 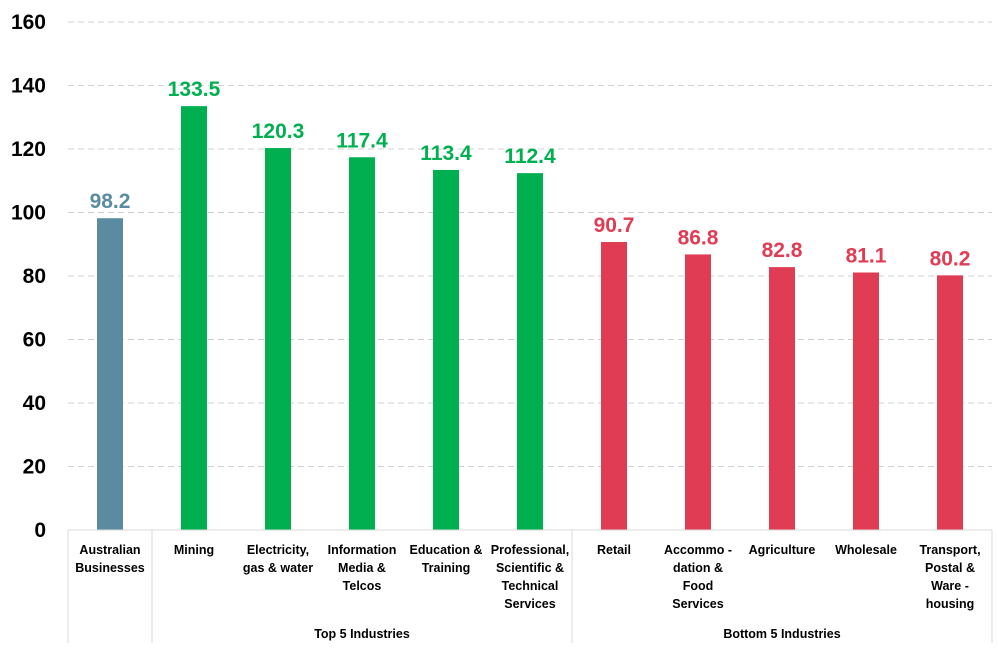 What do you see at coordinates (781, 634) in the screenshot?
I see `group-label: Bottom 5 Industries` at bounding box center [781, 634].